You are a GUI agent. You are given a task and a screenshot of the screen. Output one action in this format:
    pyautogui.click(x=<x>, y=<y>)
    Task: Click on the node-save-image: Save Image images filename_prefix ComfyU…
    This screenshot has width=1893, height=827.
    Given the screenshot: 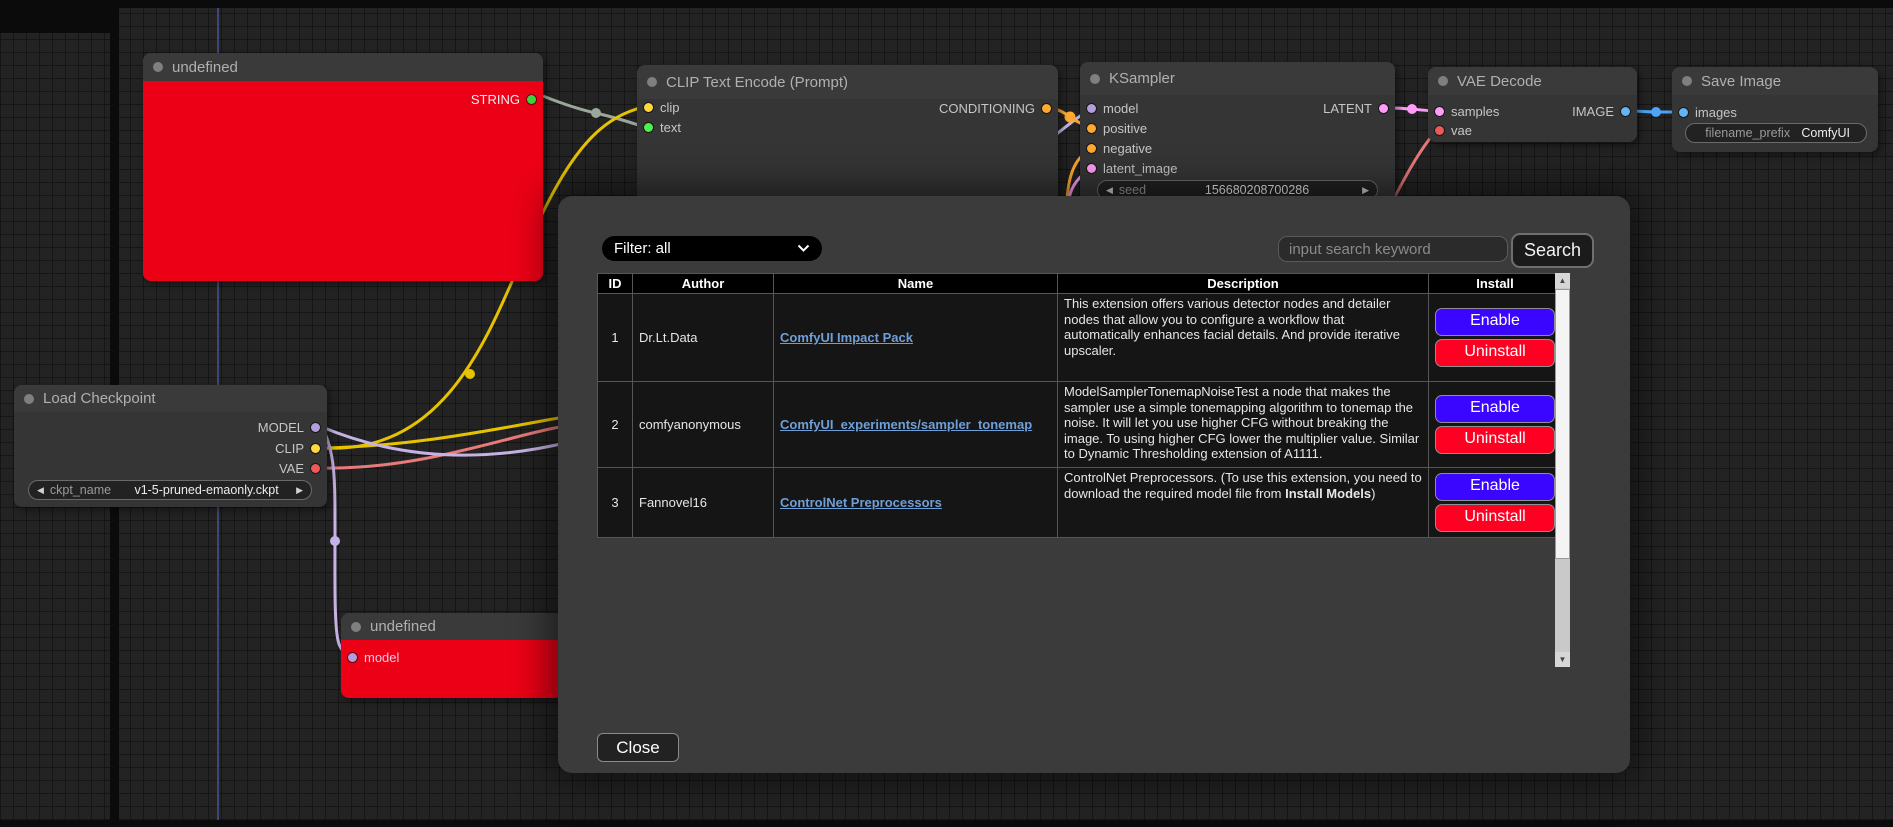 What is the action you would take?
    pyautogui.click(x=1775, y=109)
    